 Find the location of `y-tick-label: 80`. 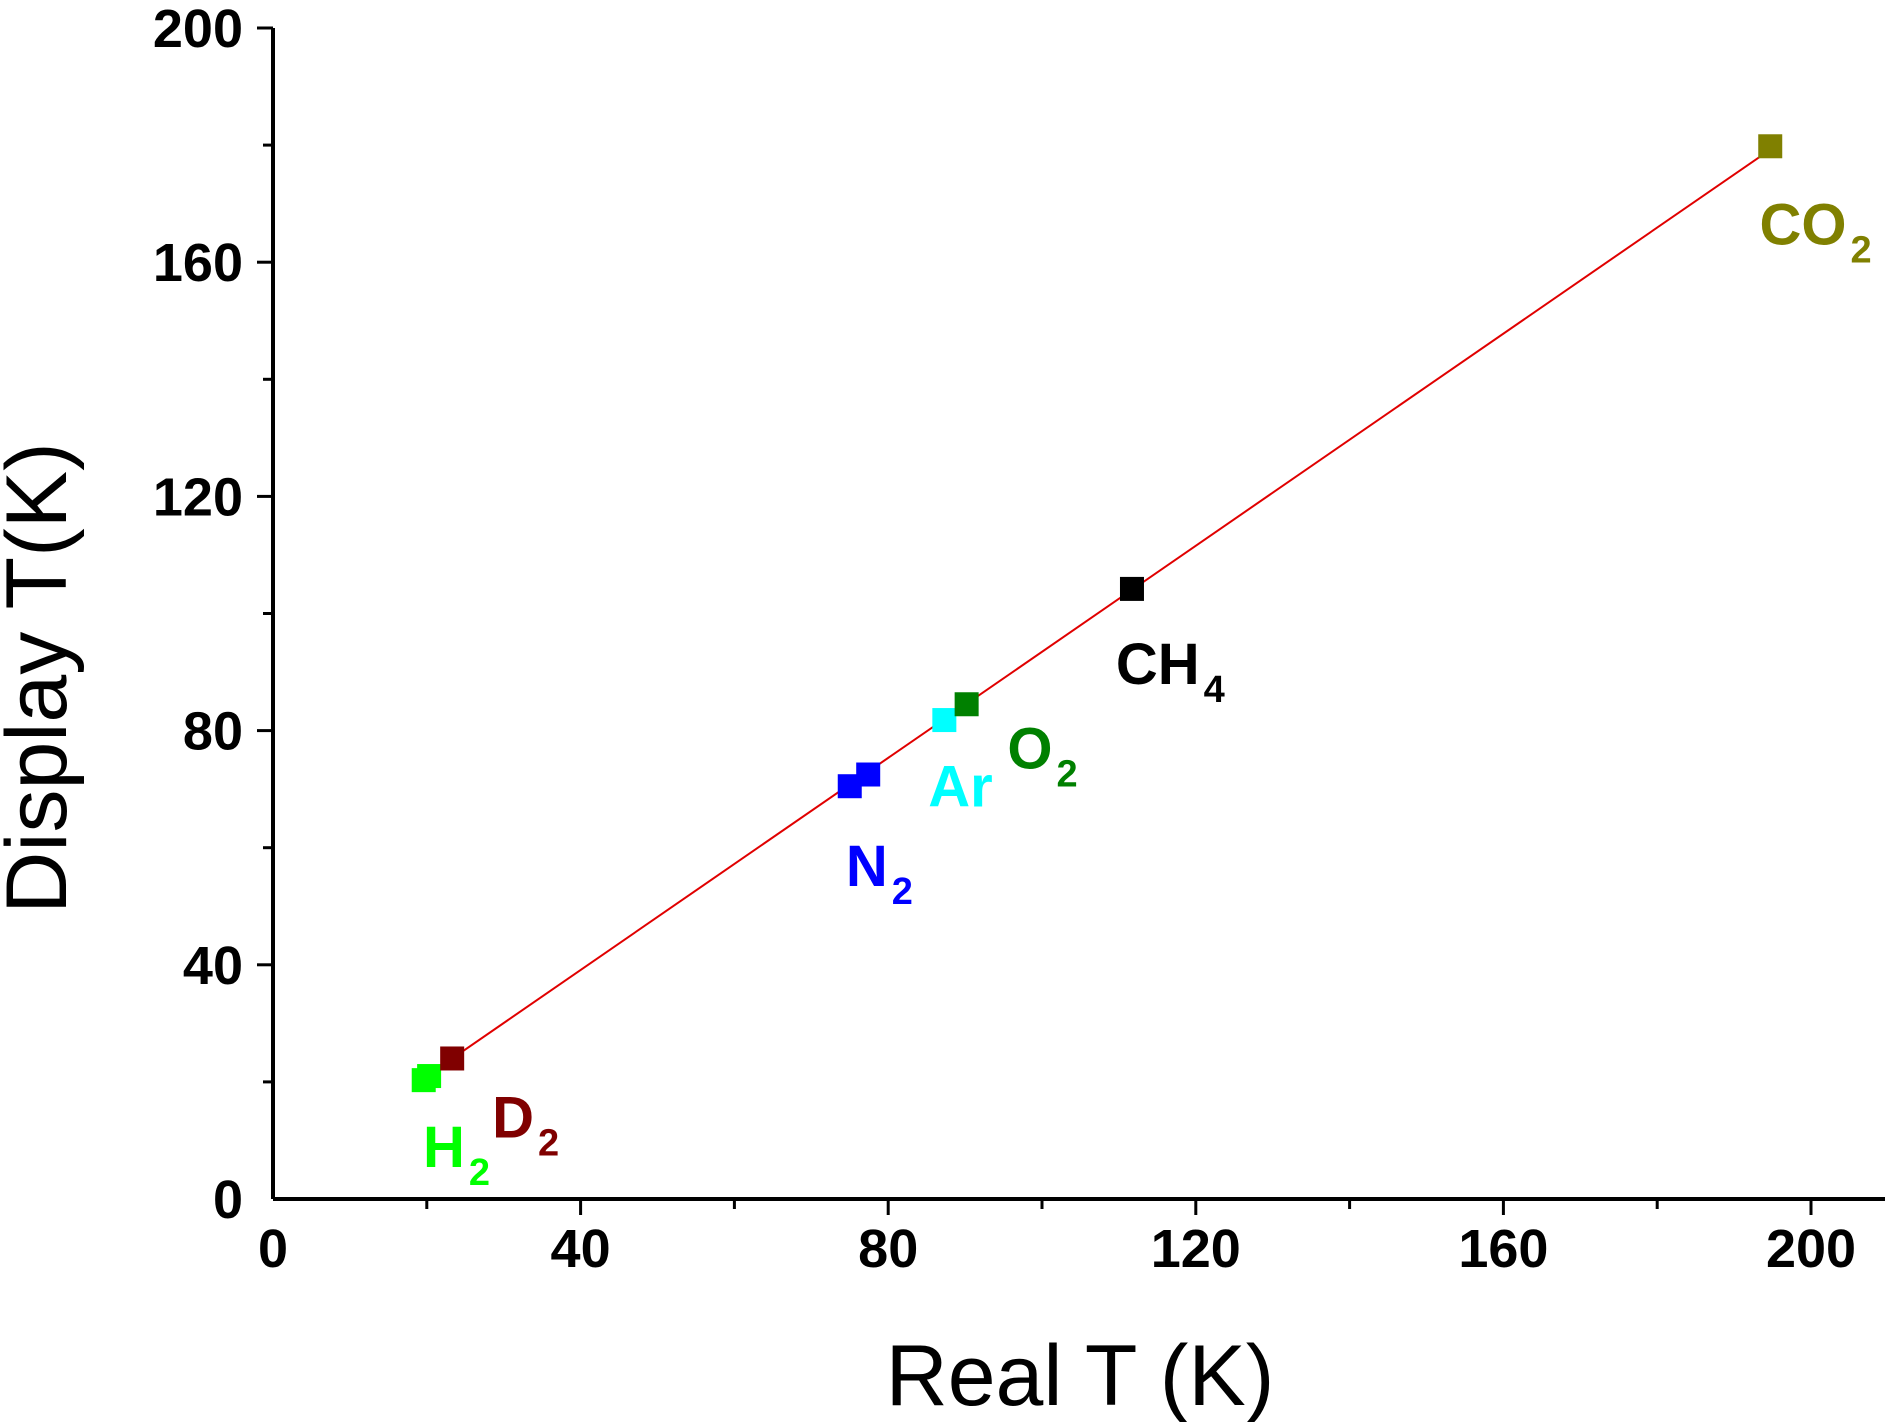

y-tick-label: 80 is located at coordinates (213, 732).